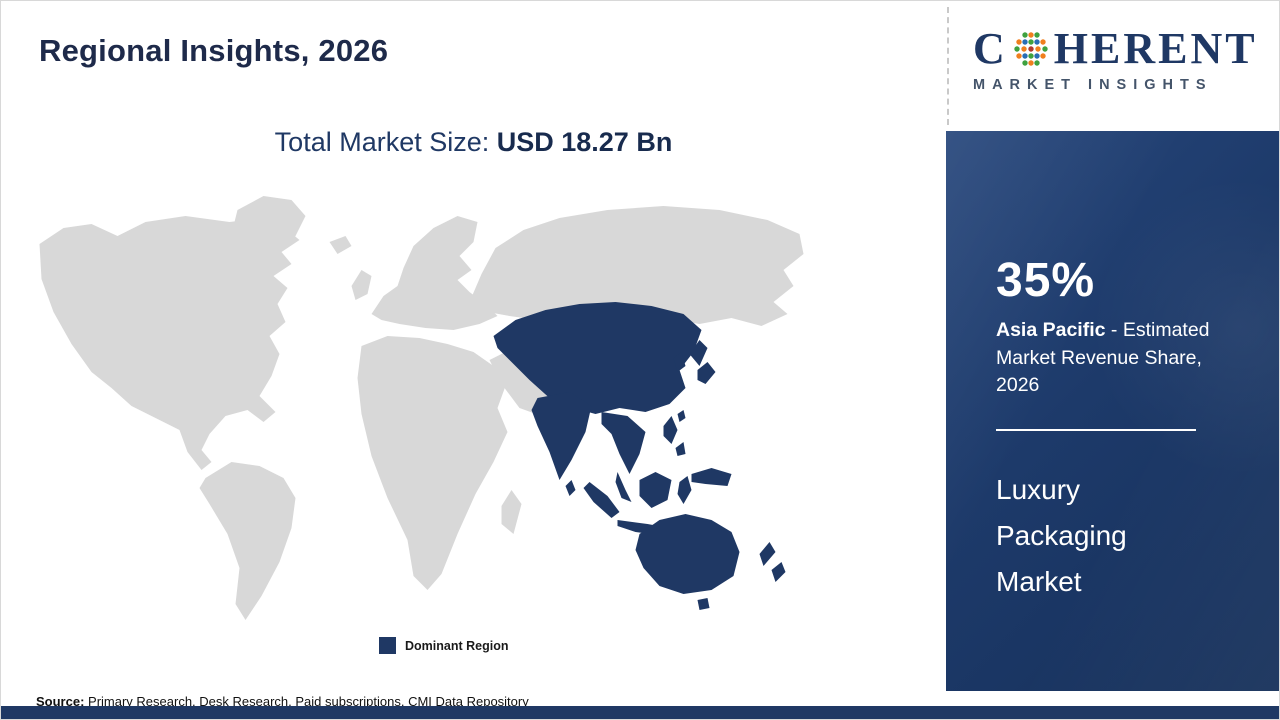  What do you see at coordinates (1093, 85) in the screenshot?
I see `logo-tagline: MARKET INSIGHTS` at bounding box center [1093, 85].